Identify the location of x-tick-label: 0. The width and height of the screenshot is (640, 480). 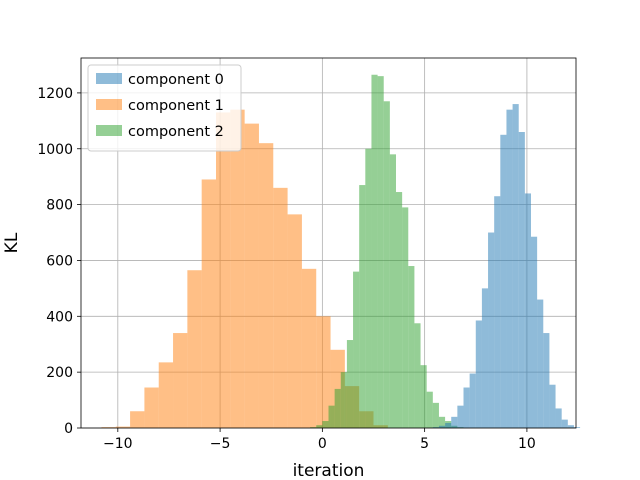
(322, 444).